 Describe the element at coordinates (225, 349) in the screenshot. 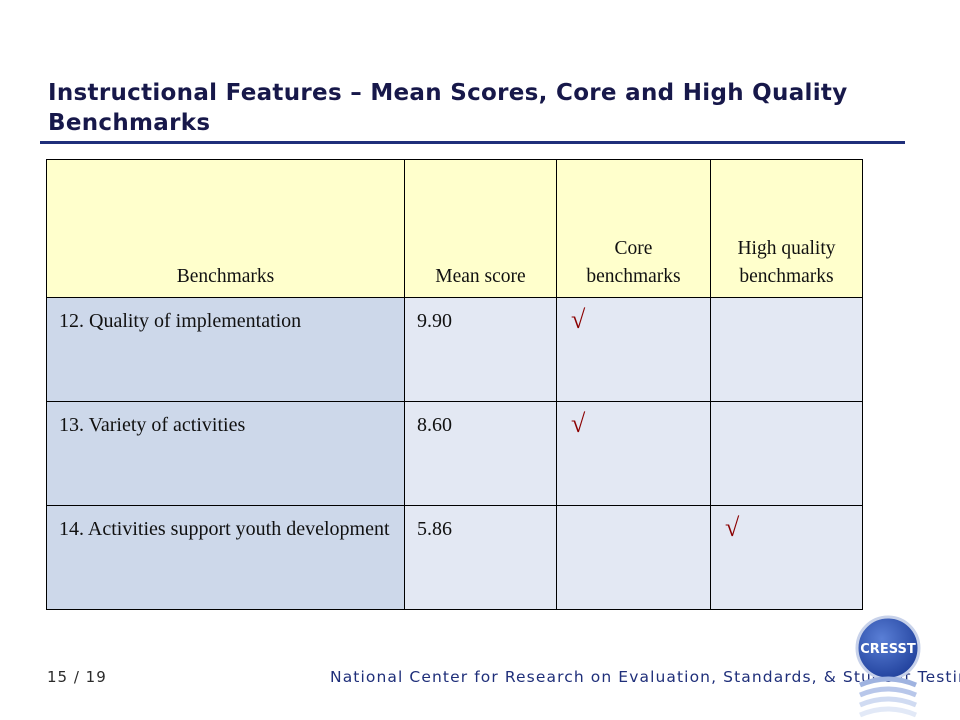

I see `benchmark-cell: 12. Quality of implementation` at that location.